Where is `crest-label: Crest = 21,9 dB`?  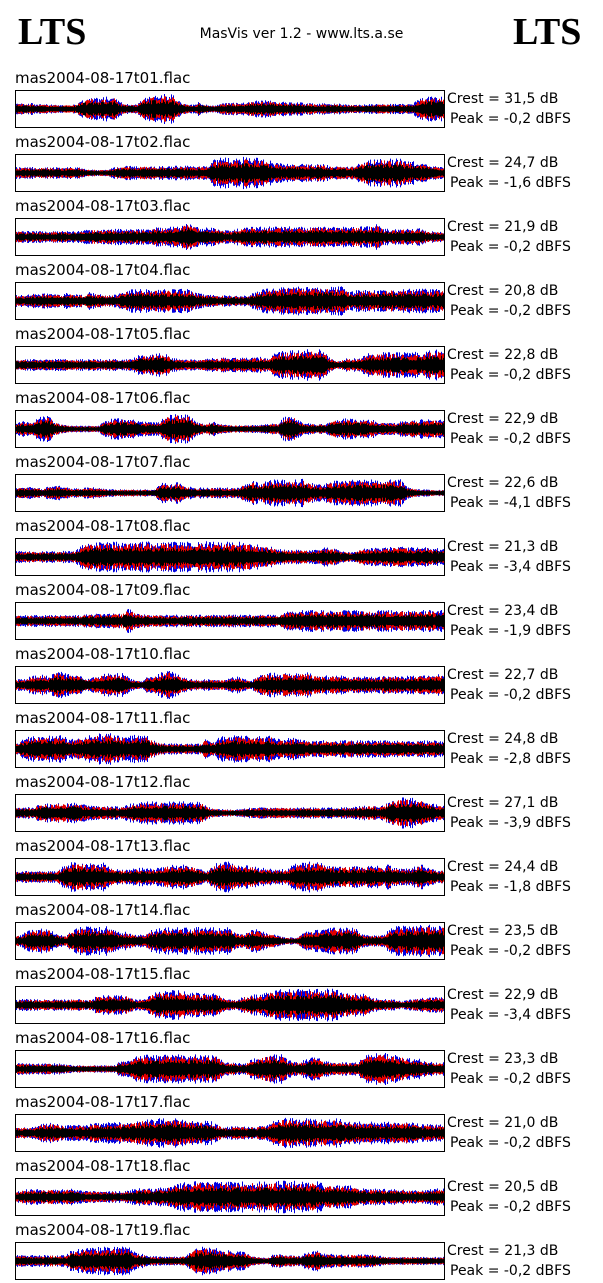 crest-label: Crest = 21,9 dB is located at coordinates (503, 227).